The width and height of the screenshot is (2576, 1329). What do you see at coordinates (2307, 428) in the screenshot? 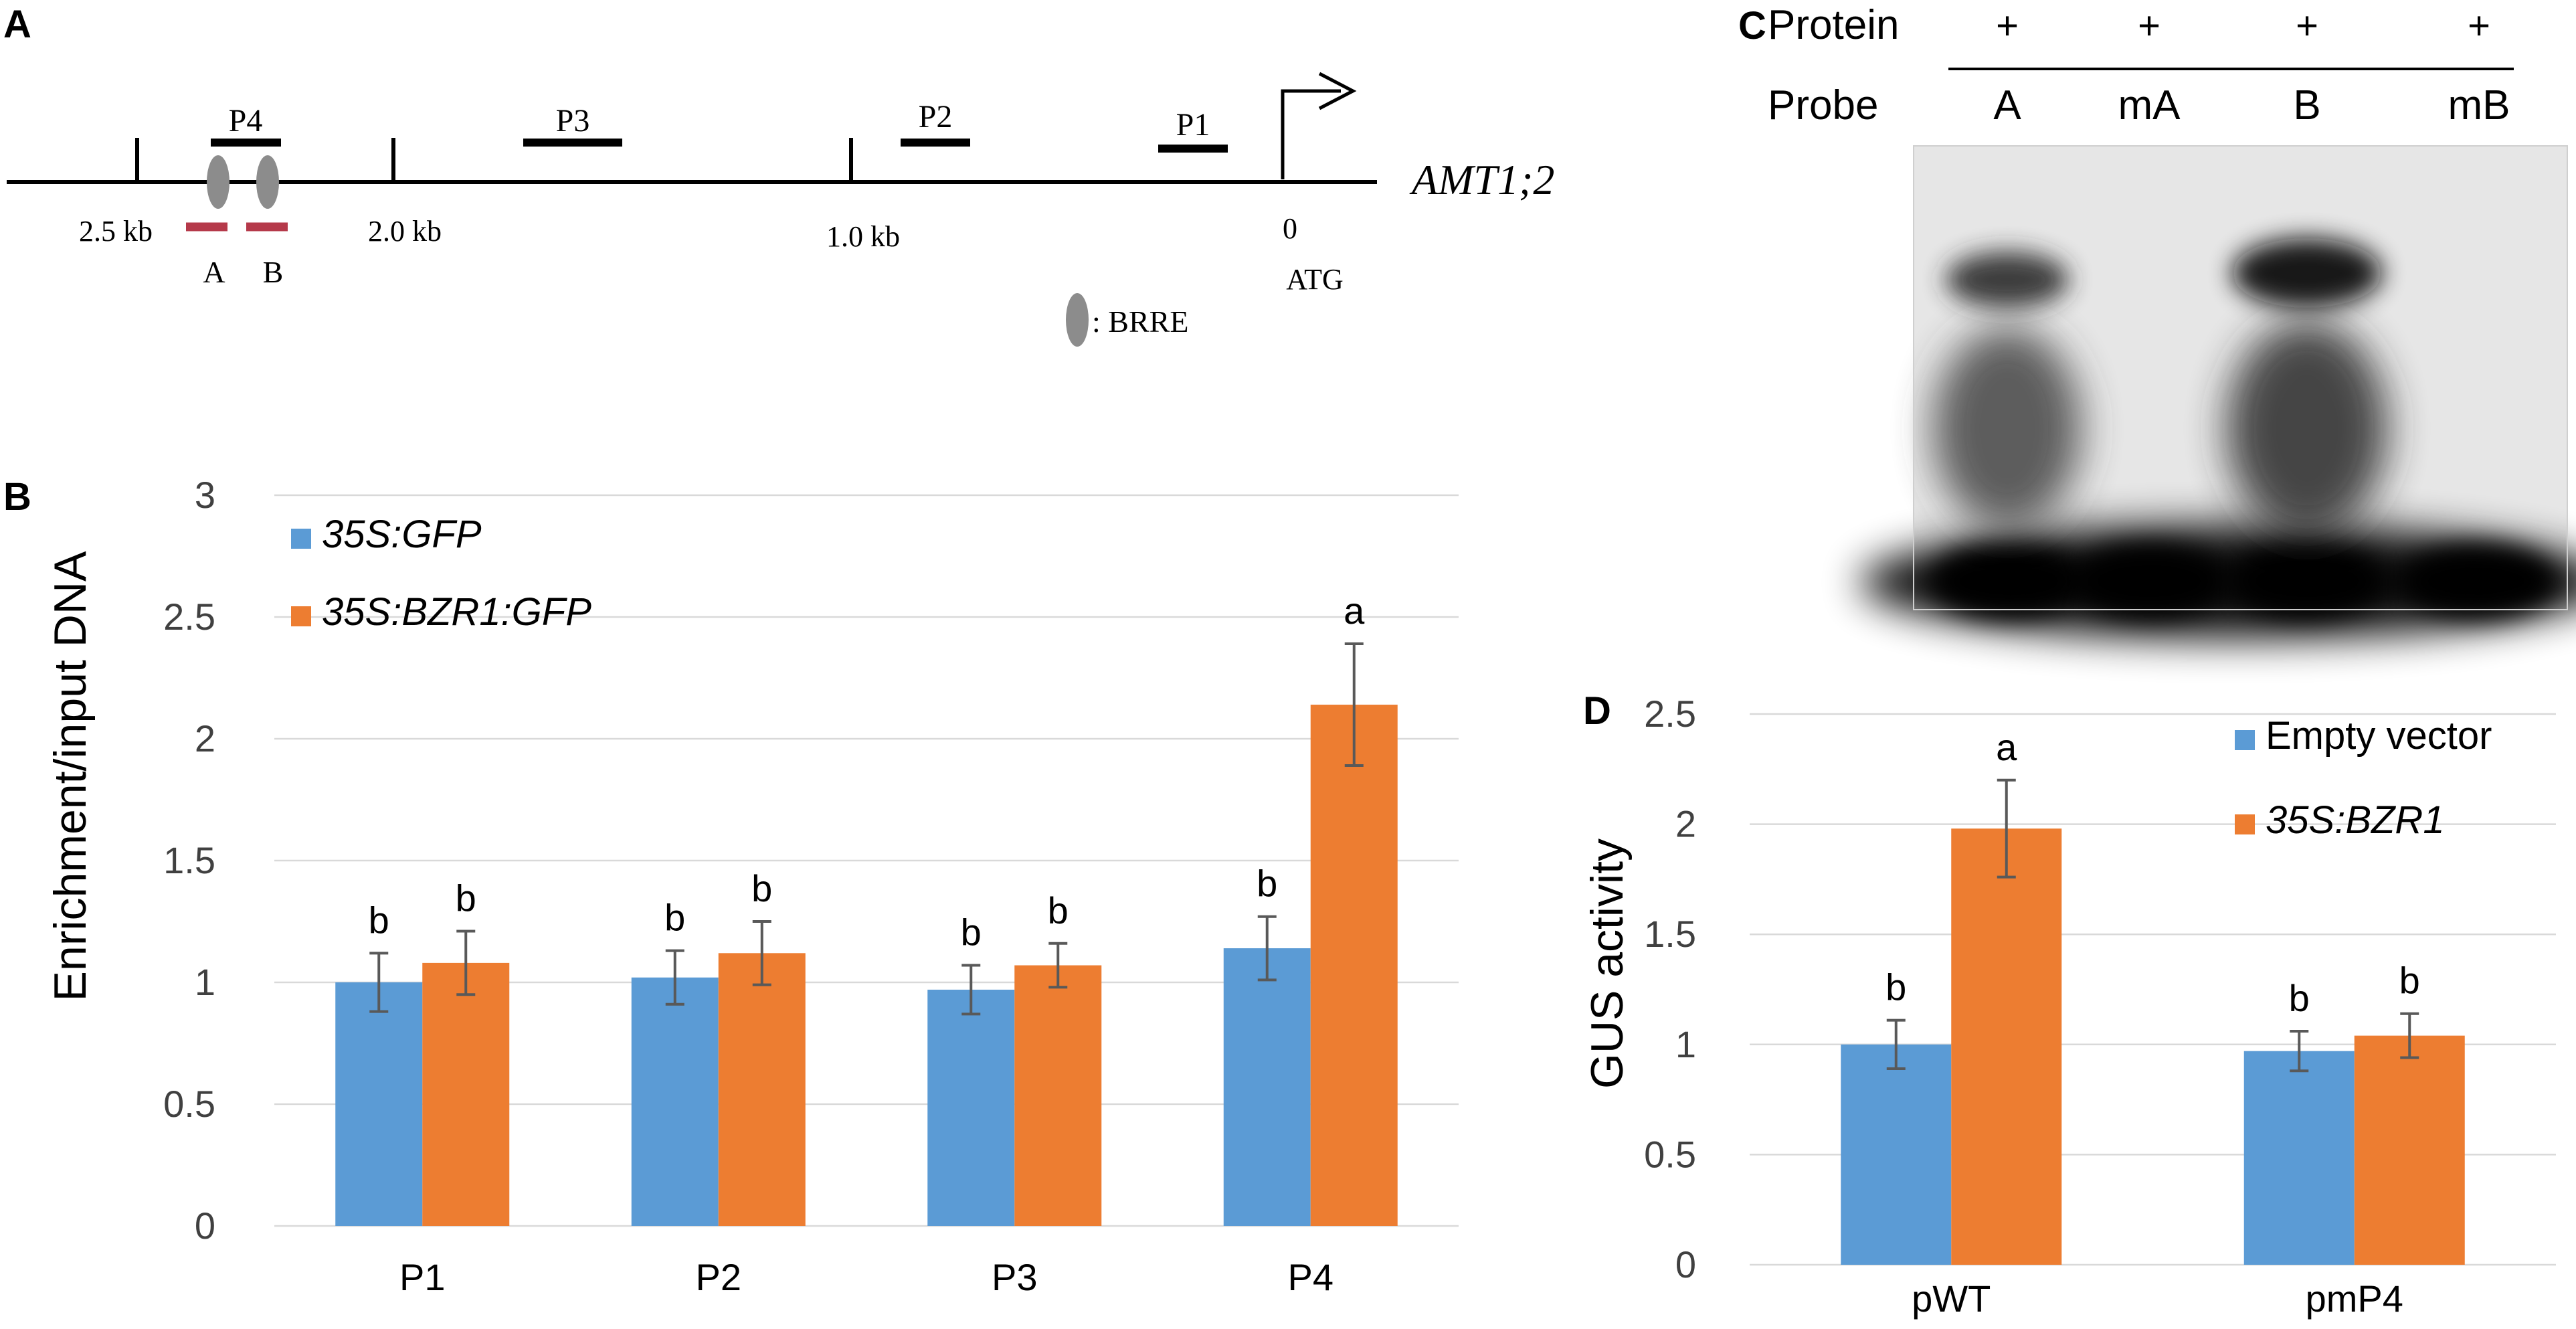
I see `gel-shift-smear-lane-b` at bounding box center [2307, 428].